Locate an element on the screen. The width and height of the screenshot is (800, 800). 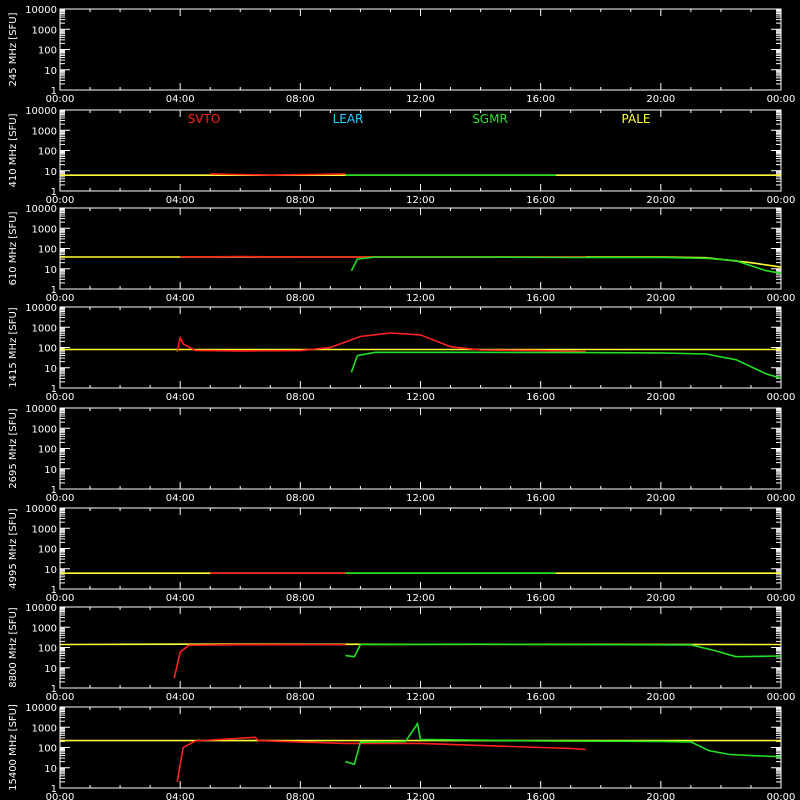
y-axis-label: 1415 MHz [SFU] is located at coordinates (13, 347).